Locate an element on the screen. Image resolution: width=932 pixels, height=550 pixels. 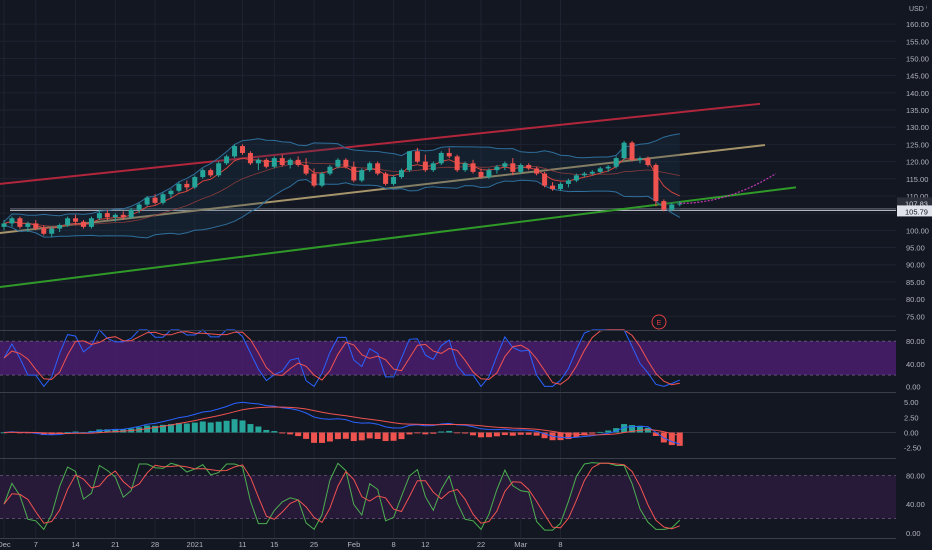
upper-channel-trendline is located at coordinates (380, 143).